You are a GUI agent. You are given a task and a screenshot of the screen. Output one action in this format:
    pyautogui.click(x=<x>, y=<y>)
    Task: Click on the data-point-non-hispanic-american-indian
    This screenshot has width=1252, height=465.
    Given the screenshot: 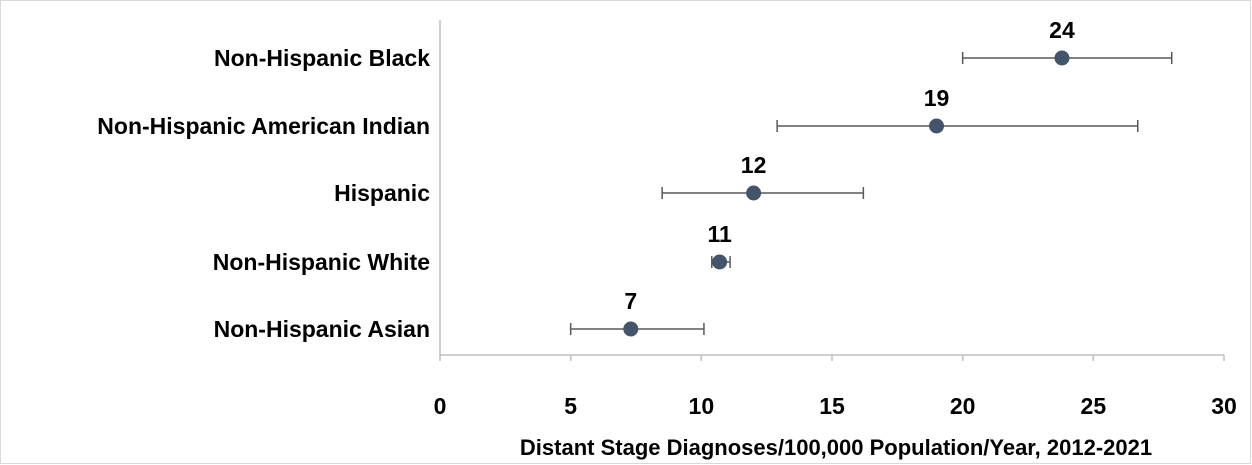 What is the action you would take?
    pyautogui.click(x=937, y=126)
    